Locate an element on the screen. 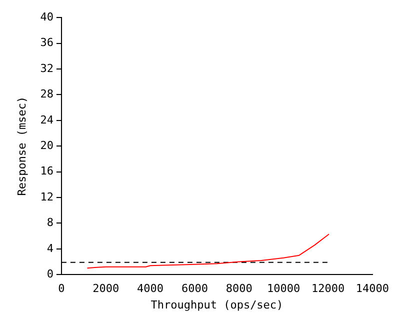 The image size is (400, 320). y-tick-label: 40 is located at coordinates (47, 17).